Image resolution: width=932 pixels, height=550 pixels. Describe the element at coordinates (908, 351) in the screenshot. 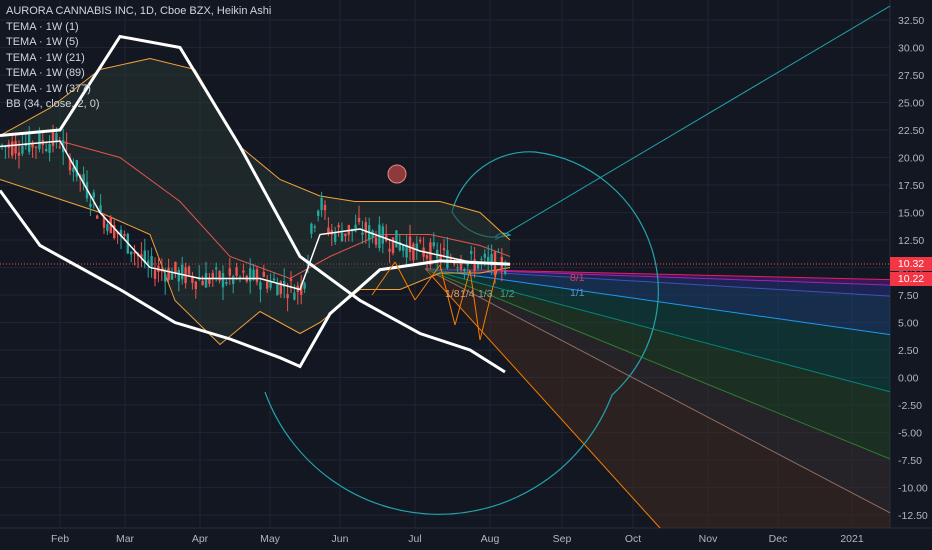

I see `price-tick-label: 2.50` at that location.